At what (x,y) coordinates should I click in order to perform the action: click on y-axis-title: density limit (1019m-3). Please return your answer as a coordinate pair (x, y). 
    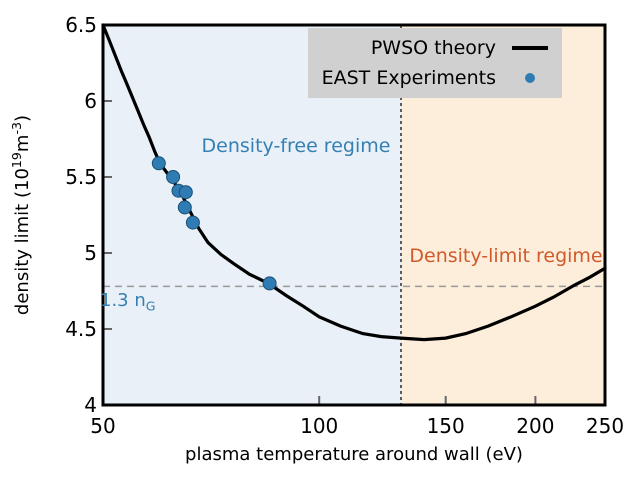
    Looking at the image, I should click on (21, 215).